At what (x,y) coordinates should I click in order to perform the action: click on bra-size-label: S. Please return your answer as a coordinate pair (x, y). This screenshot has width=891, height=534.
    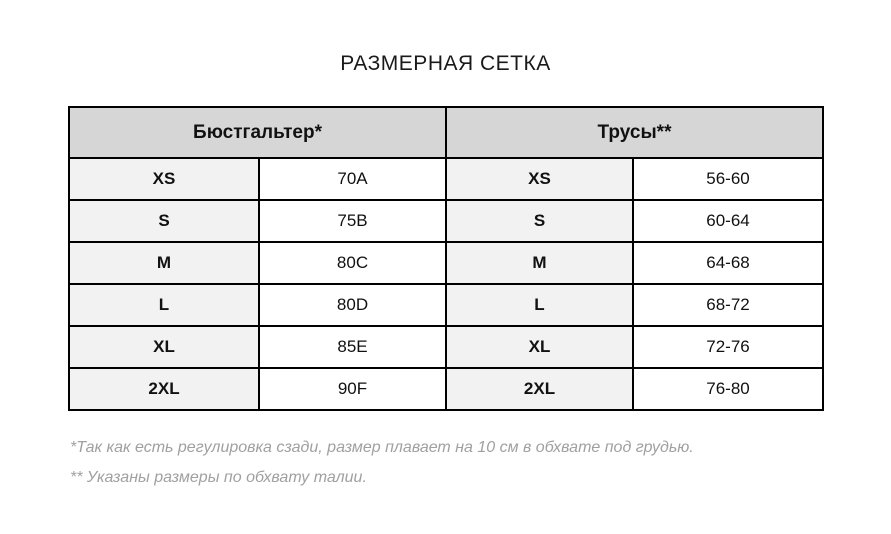
    Looking at the image, I should click on (164, 221).